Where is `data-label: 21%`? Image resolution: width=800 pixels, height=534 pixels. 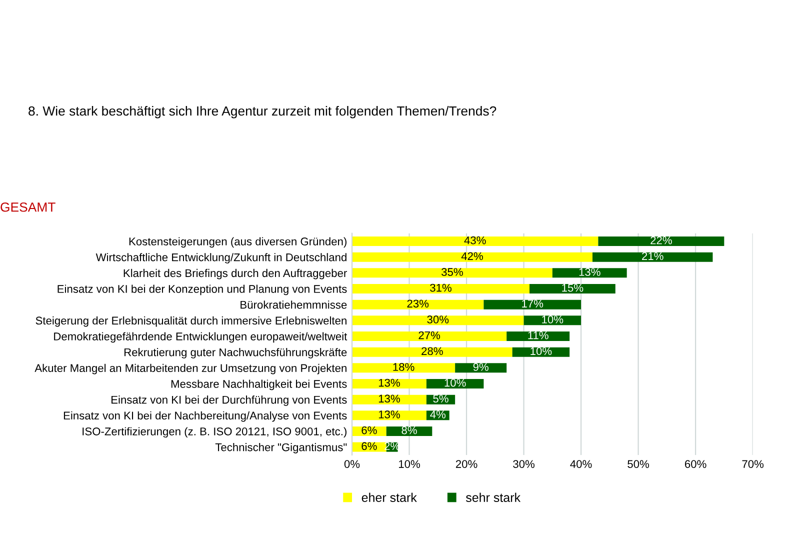
data-label: 21% is located at coordinates (653, 256).